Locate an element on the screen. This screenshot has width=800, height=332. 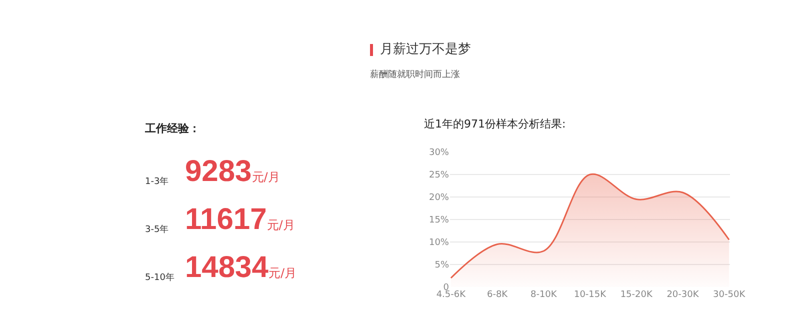
data-label: 9283 is located at coordinates (218, 171).